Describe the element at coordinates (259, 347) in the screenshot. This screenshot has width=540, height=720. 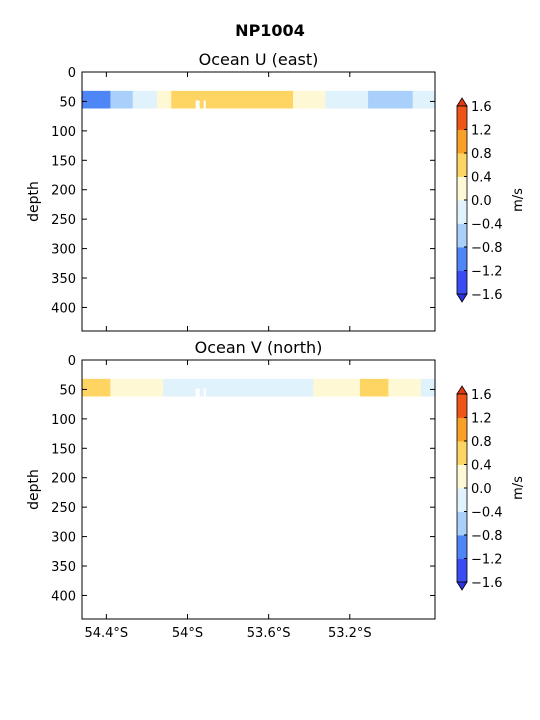
I see `panel-title: Ocean V (north)` at that location.